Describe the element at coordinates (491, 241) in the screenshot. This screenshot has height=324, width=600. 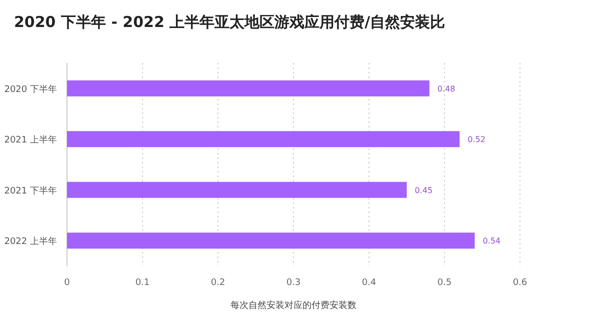
I see `data-label: 0.54` at that location.